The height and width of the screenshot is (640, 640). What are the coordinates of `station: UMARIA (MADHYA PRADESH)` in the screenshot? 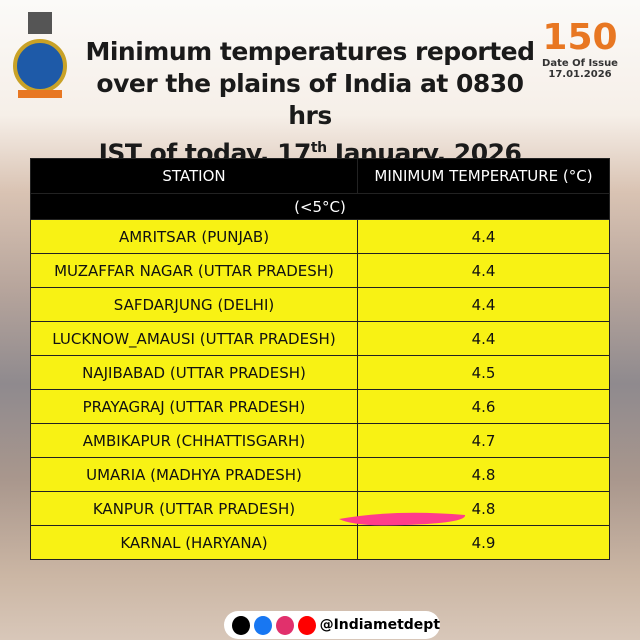 It's located at (194, 474).